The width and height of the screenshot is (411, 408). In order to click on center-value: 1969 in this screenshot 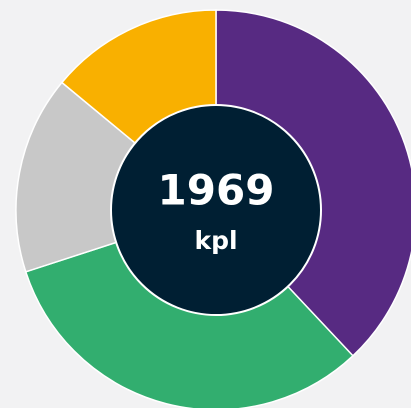, I will do `click(216, 190)`.